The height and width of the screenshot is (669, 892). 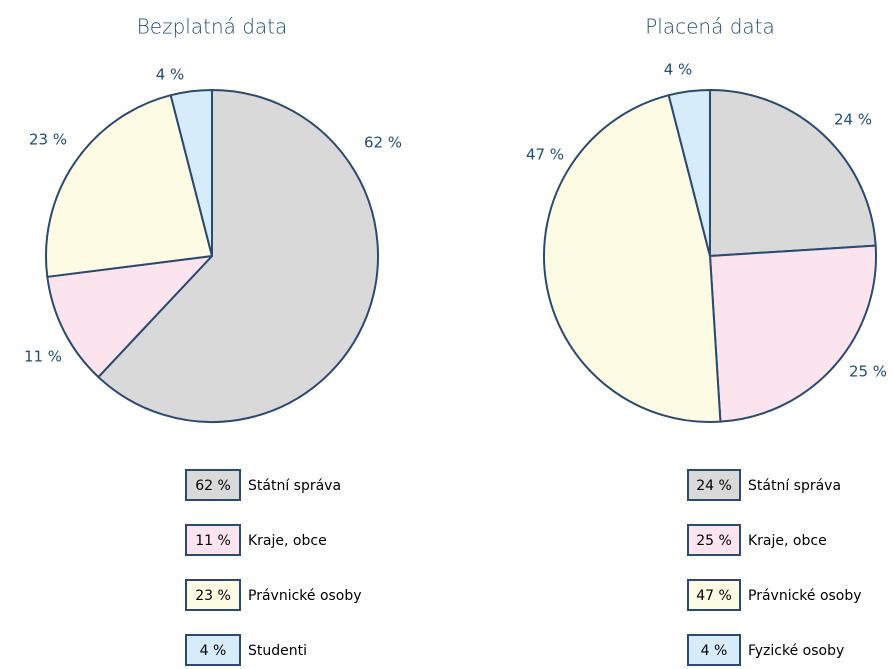 I want to click on legend-value: 11 %, so click(x=213, y=541).